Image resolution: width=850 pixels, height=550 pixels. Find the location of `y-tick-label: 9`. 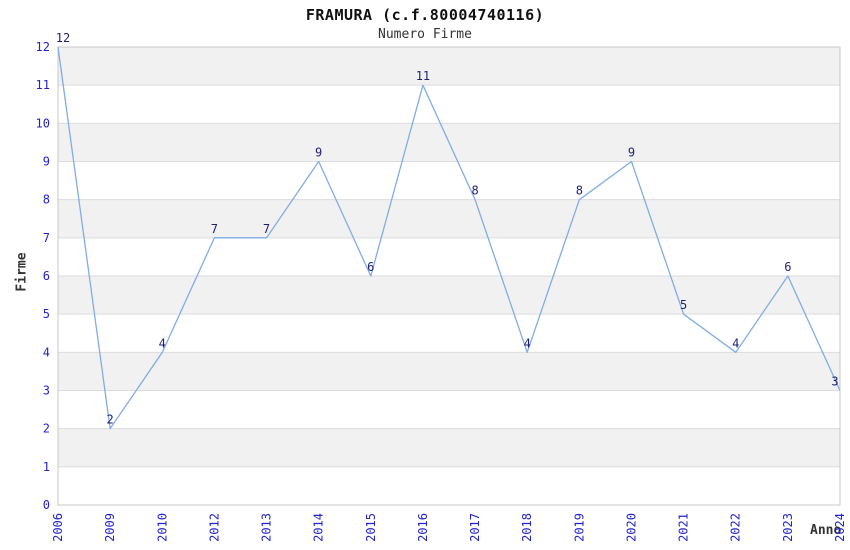

y-tick-label: 9 is located at coordinates (46, 162).